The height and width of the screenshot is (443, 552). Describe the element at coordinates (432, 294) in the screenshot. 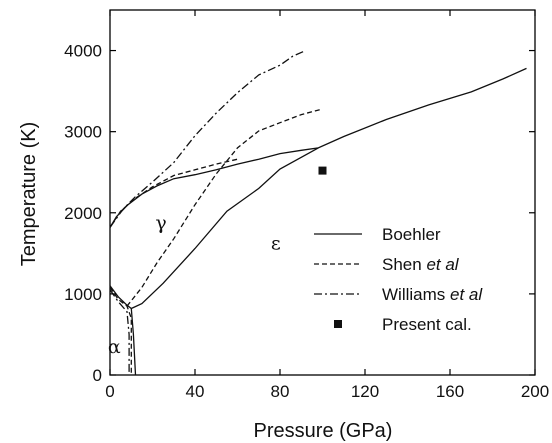

I see `legend-label: Williams et al` at that location.